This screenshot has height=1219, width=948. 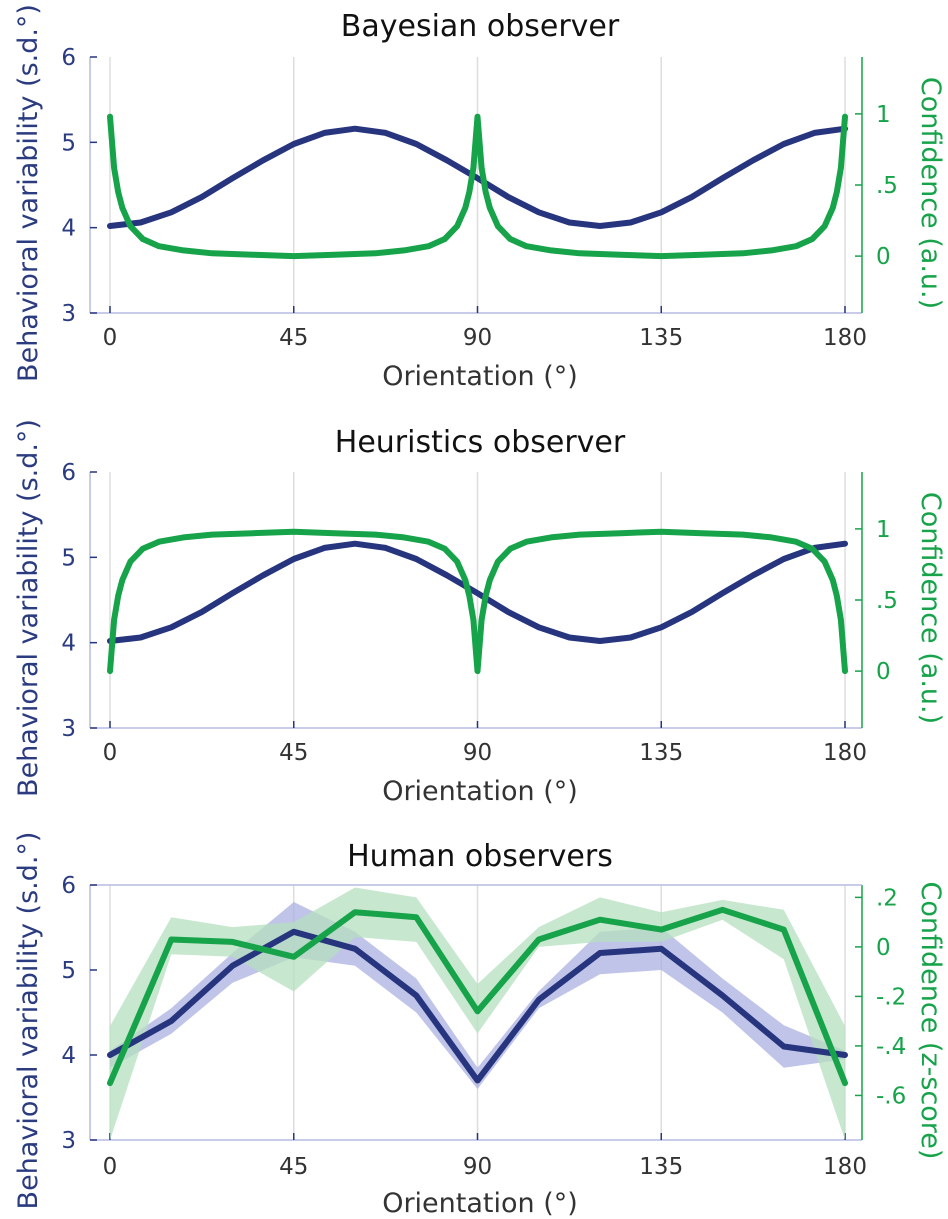 What do you see at coordinates (891, 1096) in the screenshot?
I see `y-right-tick-label: -.6` at bounding box center [891, 1096].